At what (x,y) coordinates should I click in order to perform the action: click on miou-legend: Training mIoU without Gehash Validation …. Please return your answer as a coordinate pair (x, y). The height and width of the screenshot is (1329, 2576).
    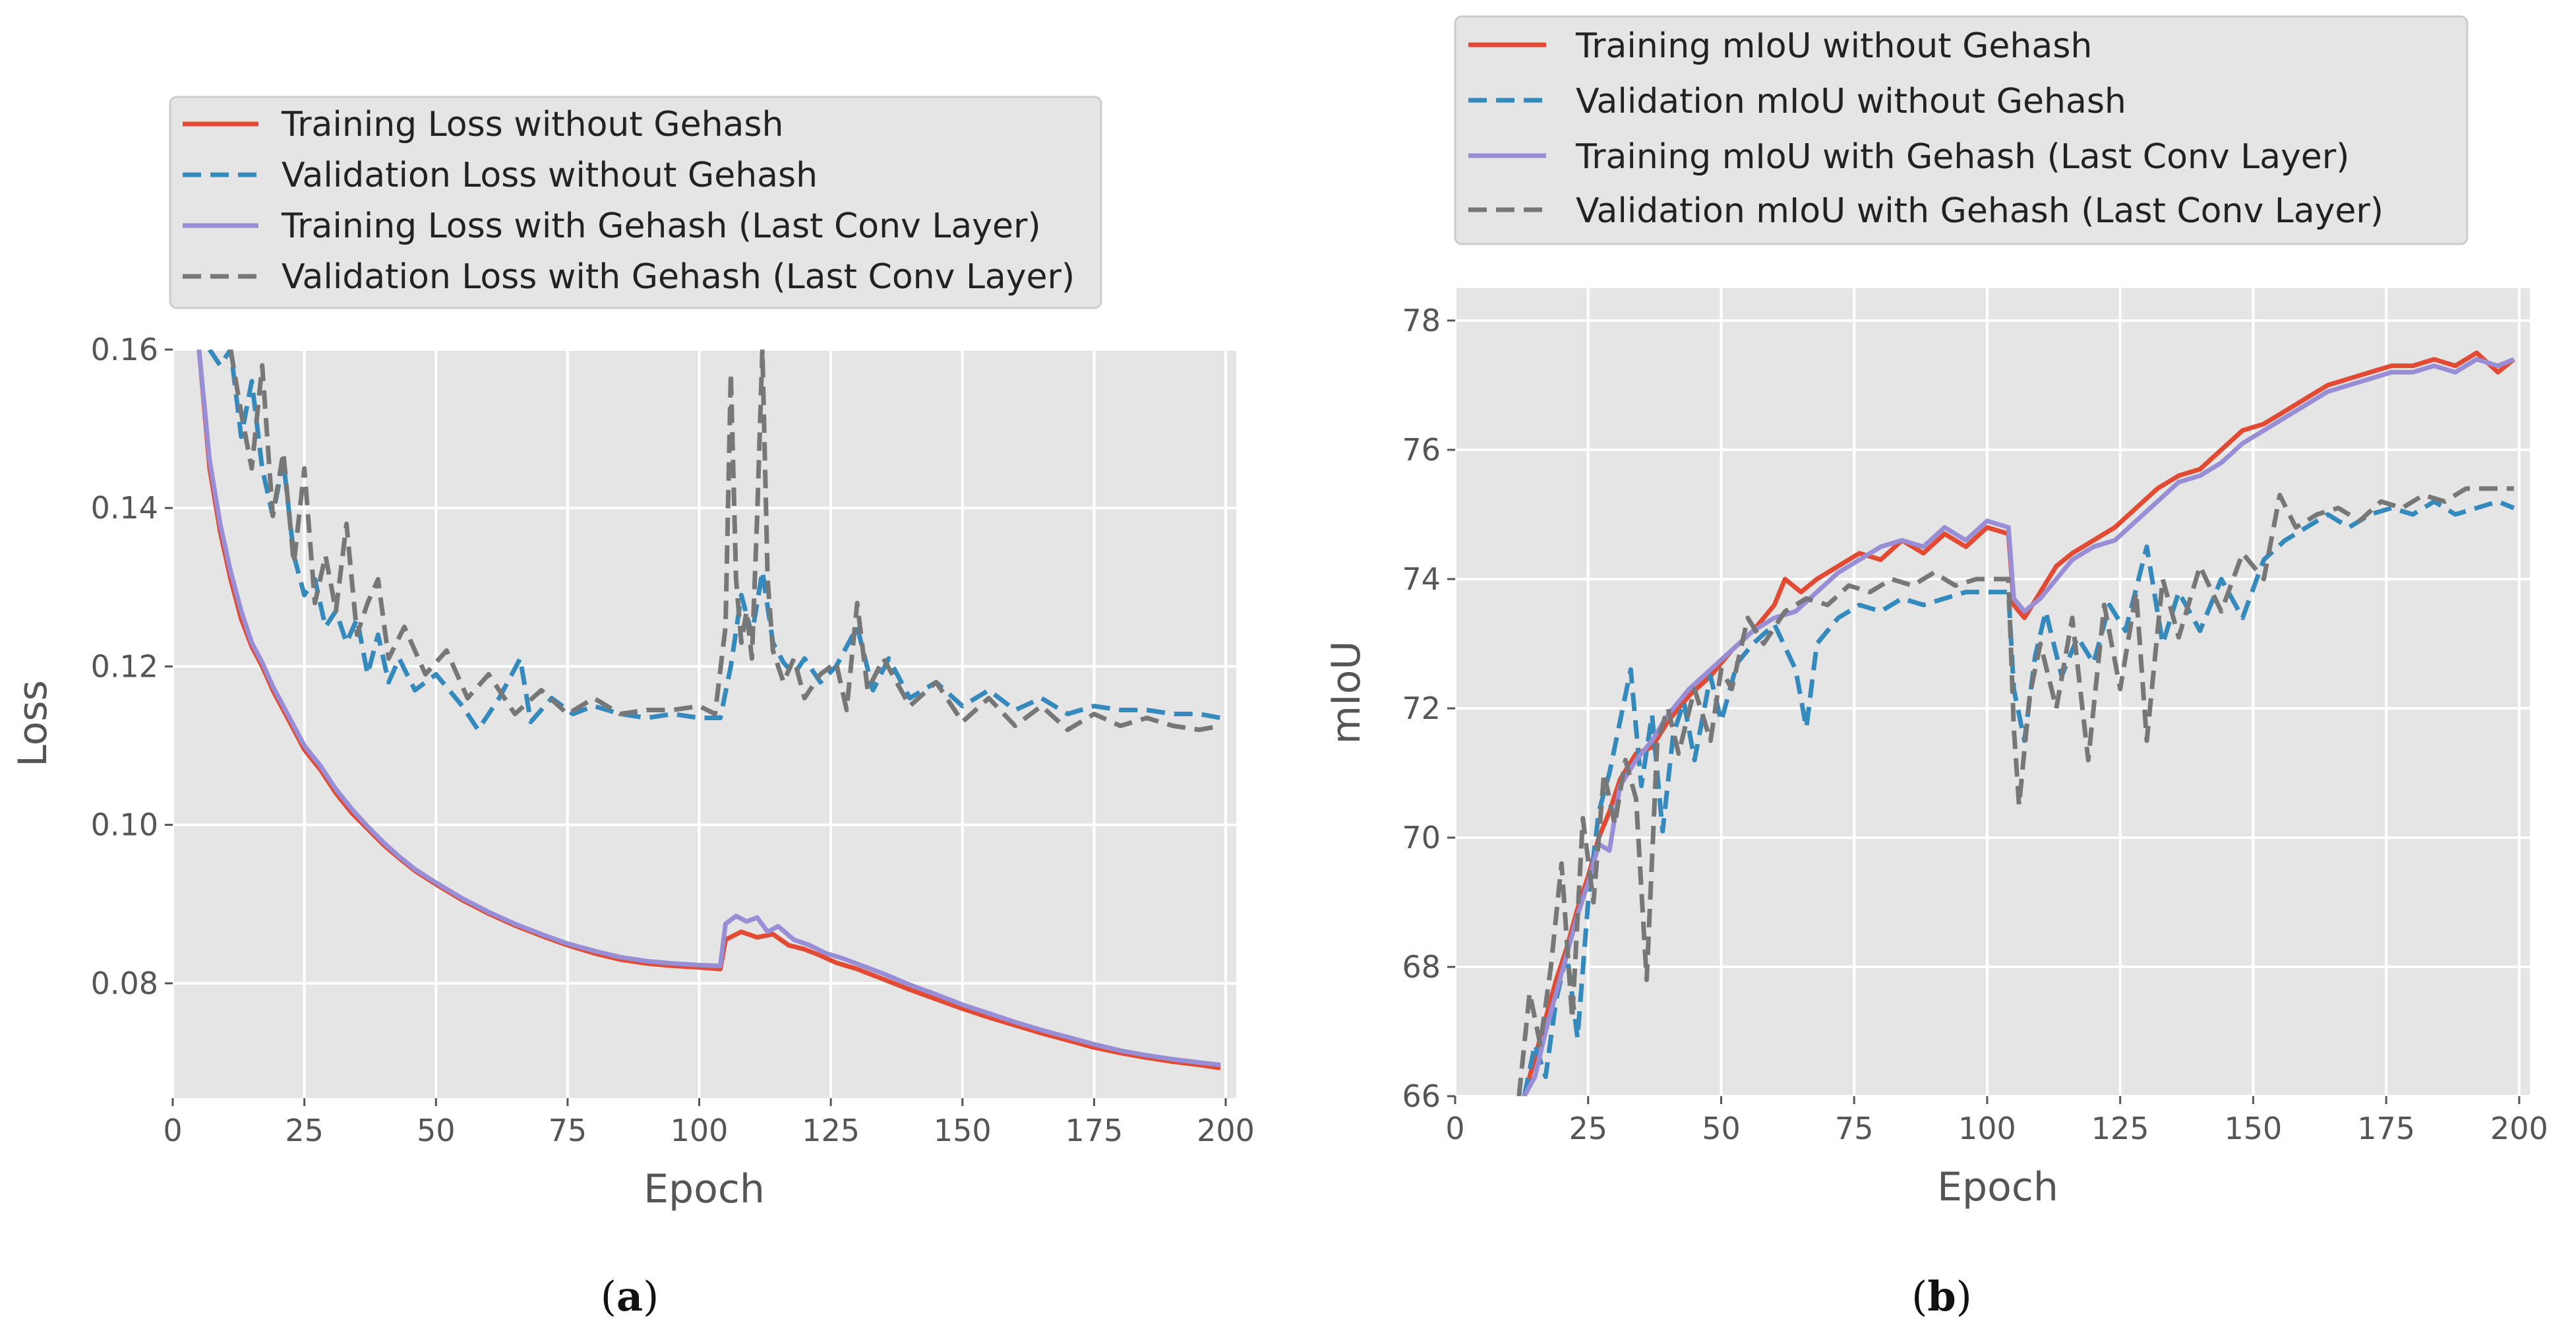
    Looking at the image, I should click on (1961, 130).